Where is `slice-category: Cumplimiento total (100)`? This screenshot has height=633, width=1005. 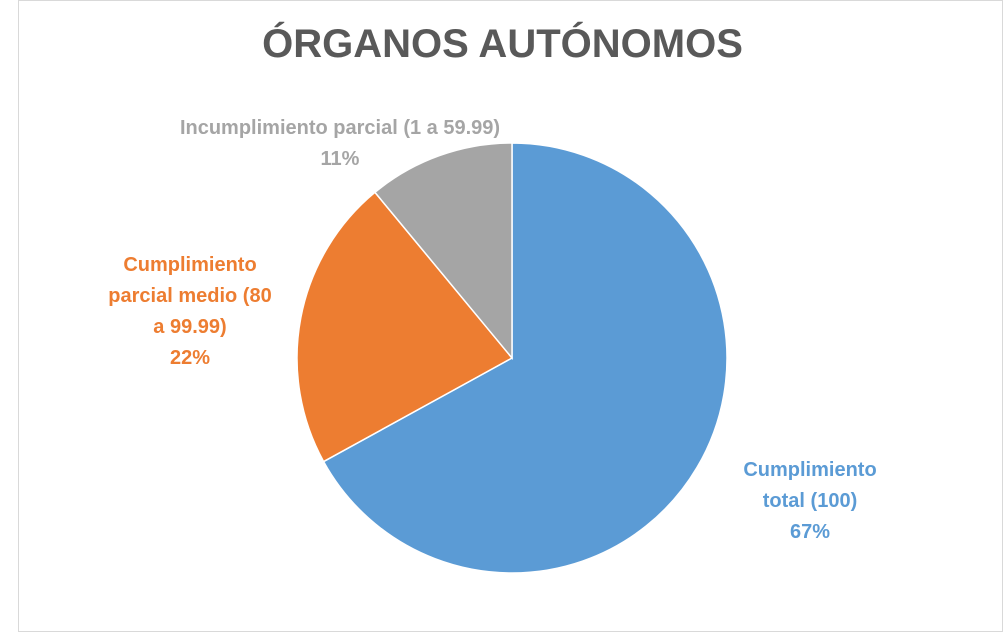
slice-category: Cumplimiento total (100) is located at coordinates (810, 485).